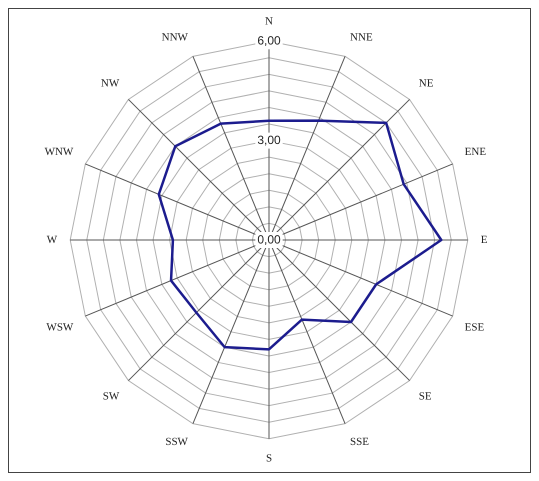  What do you see at coordinates (111, 396) in the screenshot?
I see `spoke-label: SW` at bounding box center [111, 396].